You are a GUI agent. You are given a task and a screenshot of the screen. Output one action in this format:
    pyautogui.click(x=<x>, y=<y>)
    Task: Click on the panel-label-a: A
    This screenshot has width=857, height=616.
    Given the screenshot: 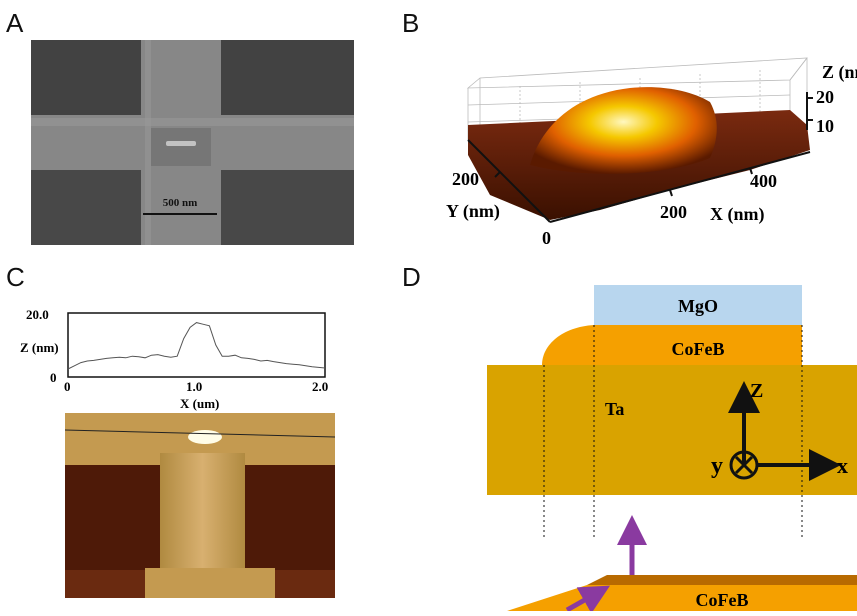 What is the action you would take?
    pyautogui.click(x=15, y=23)
    